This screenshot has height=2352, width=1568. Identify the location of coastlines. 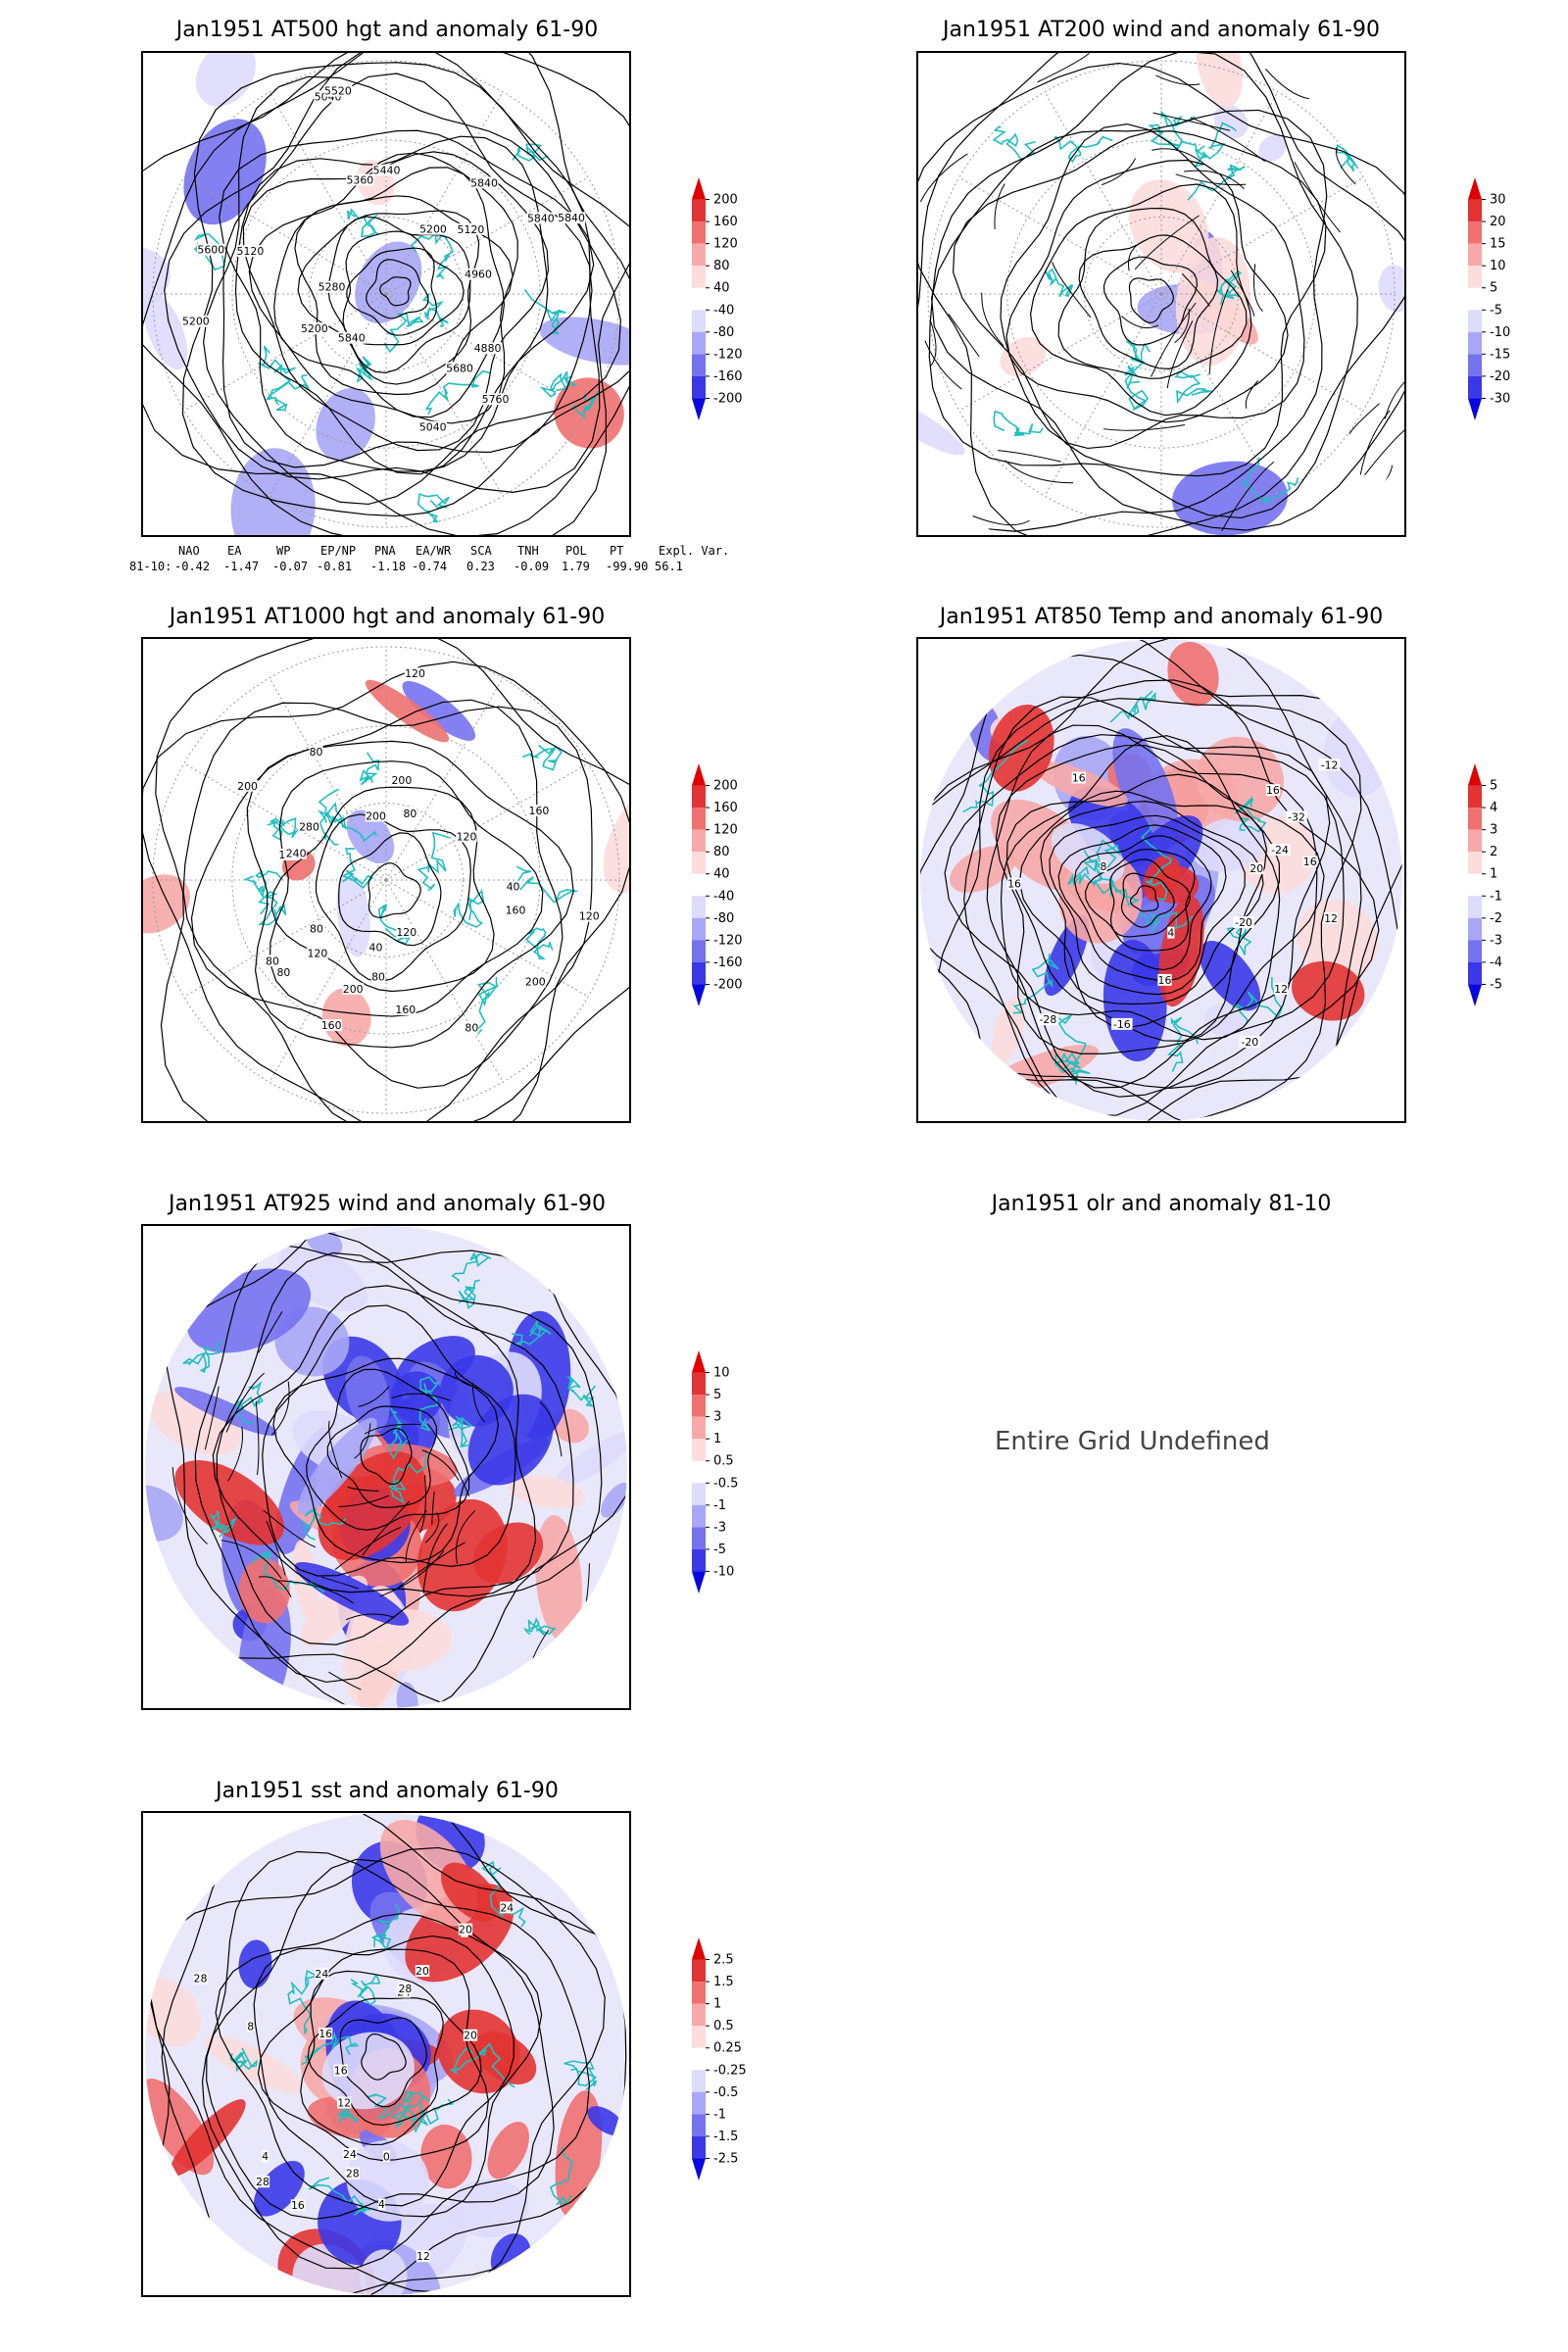
(1175, 306).